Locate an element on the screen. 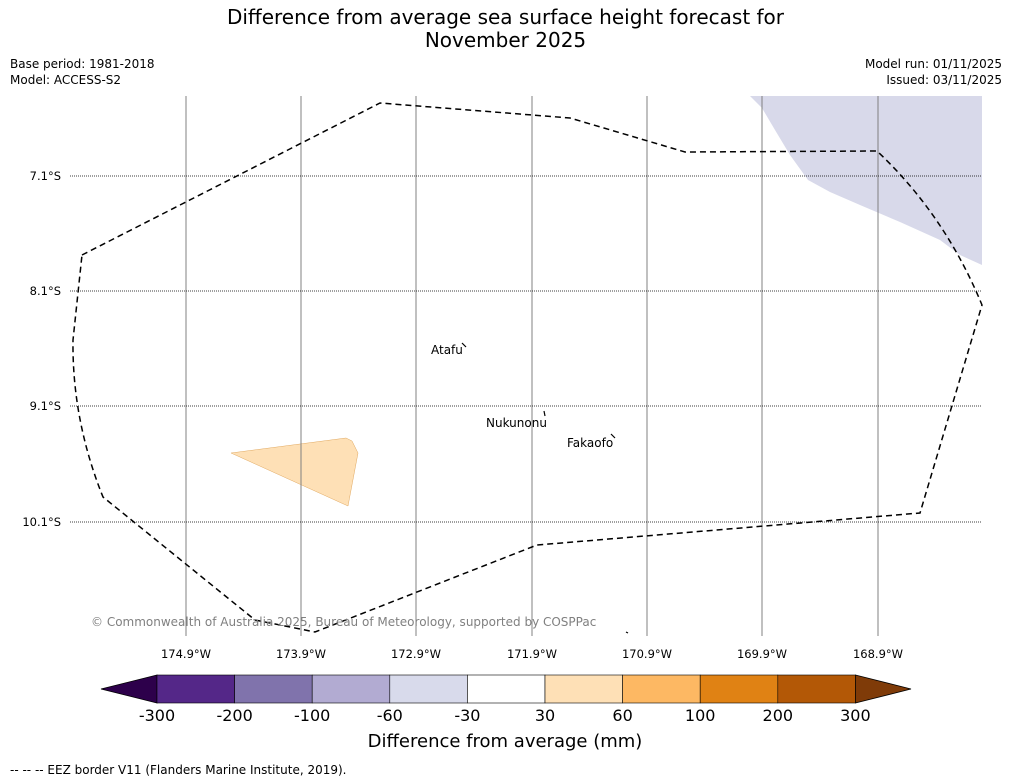 The image size is (1011, 781). nukunonu-island is located at coordinates (544, 413).